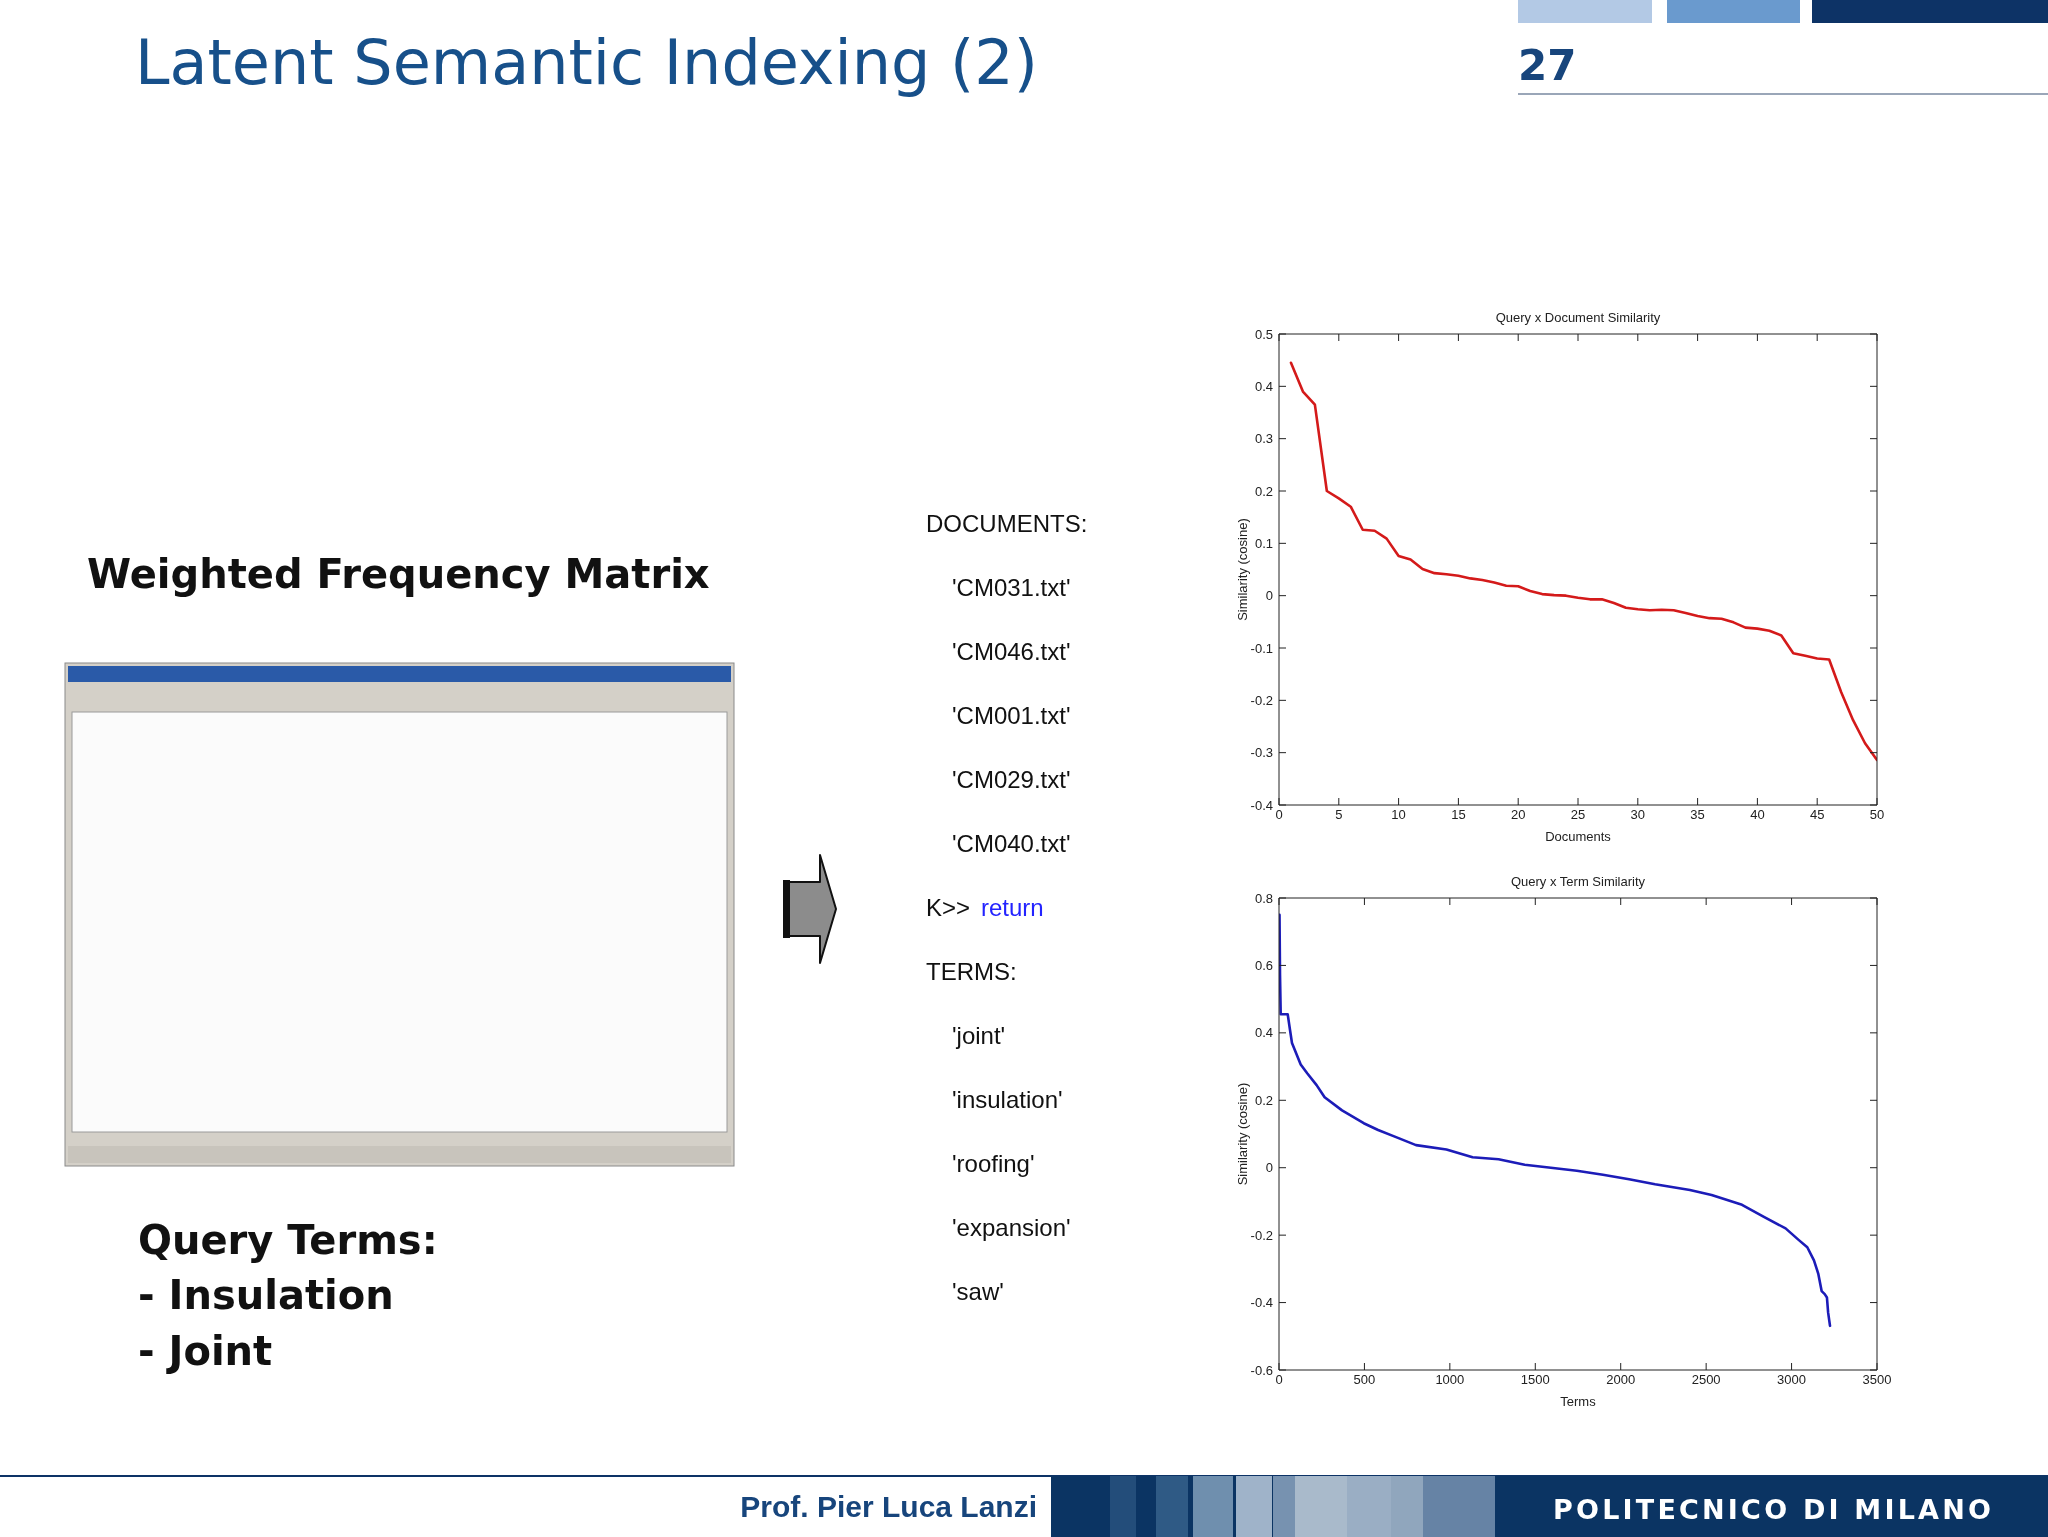 The width and height of the screenshot is (2048, 1537). What do you see at coordinates (266, 1295) in the screenshot?
I see `text: - Insulation` at bounding box center [266, 1295].